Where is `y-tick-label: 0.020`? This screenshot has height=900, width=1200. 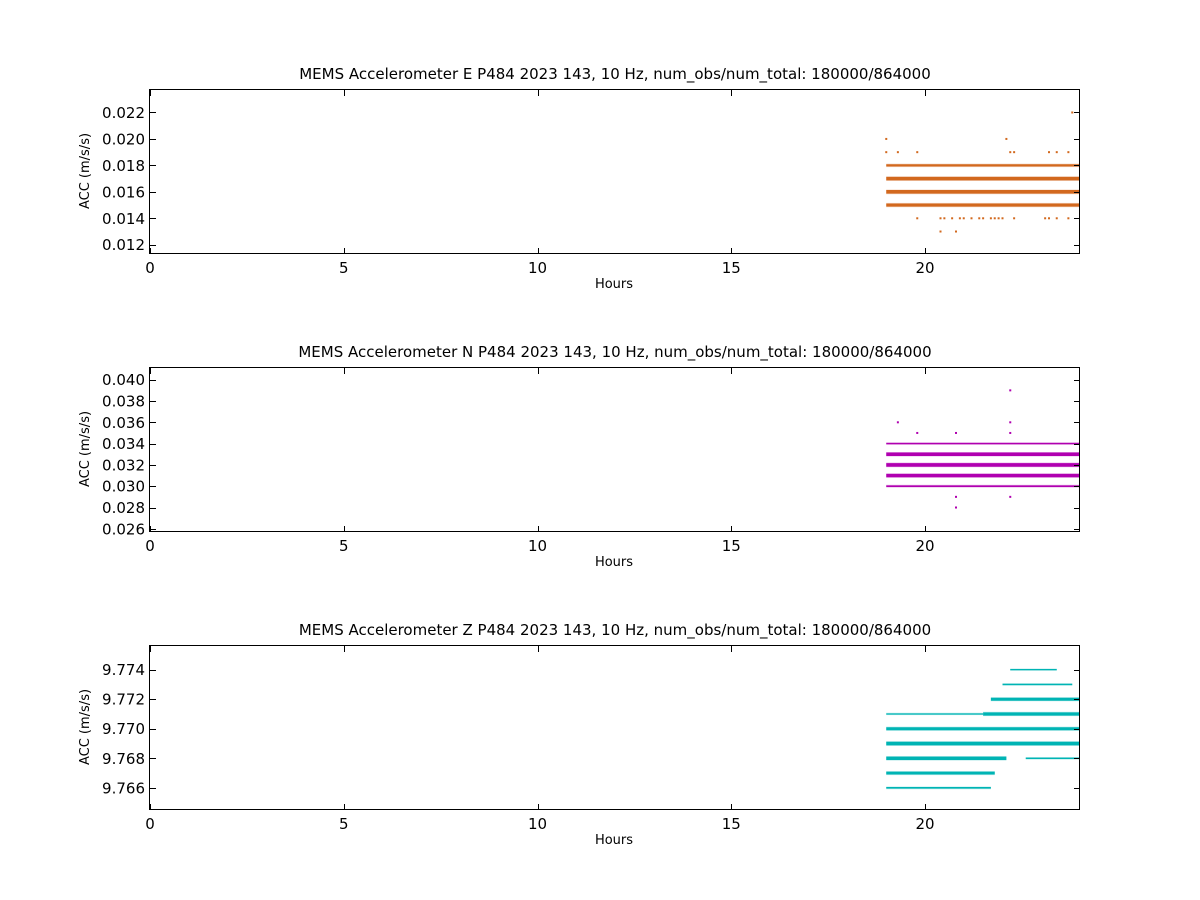
y-tick-label: 0.020 is located at coordinates (123, 139).